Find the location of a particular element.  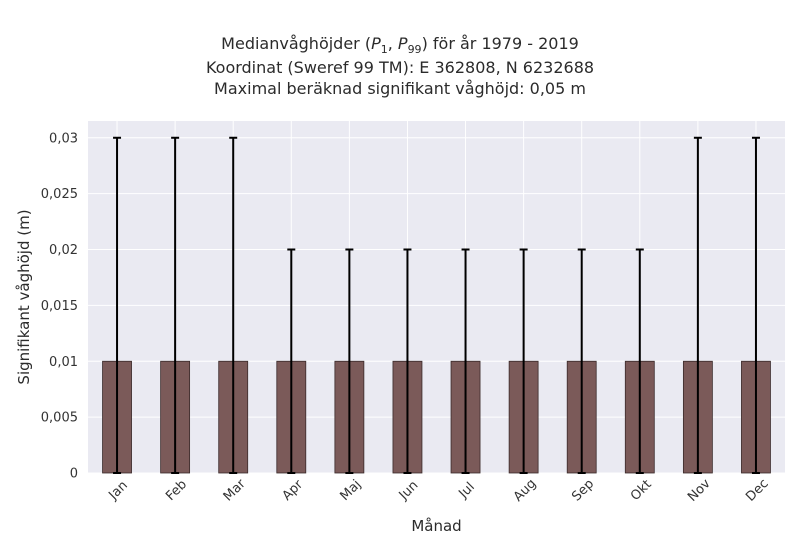

x-tick-label: Dec is located at coordinates (757, 490).